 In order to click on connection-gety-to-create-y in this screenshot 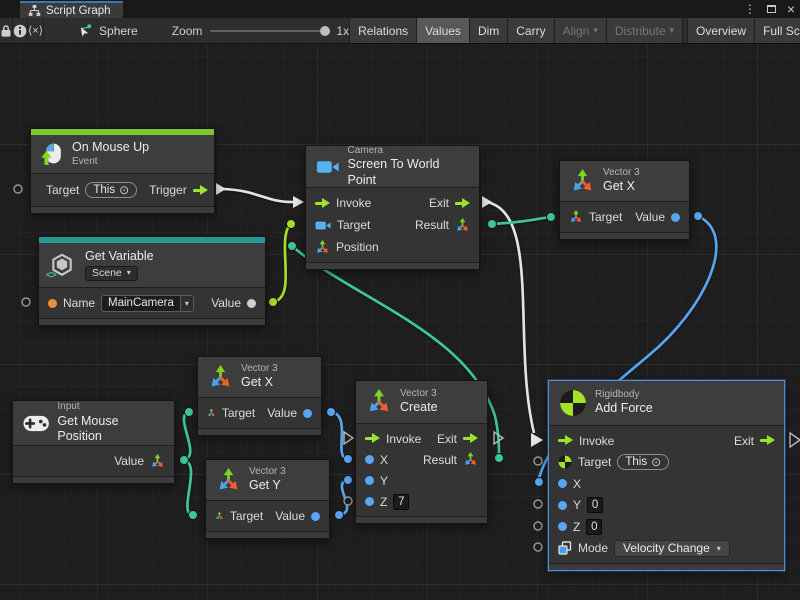, I will do `click(343, 497)`.